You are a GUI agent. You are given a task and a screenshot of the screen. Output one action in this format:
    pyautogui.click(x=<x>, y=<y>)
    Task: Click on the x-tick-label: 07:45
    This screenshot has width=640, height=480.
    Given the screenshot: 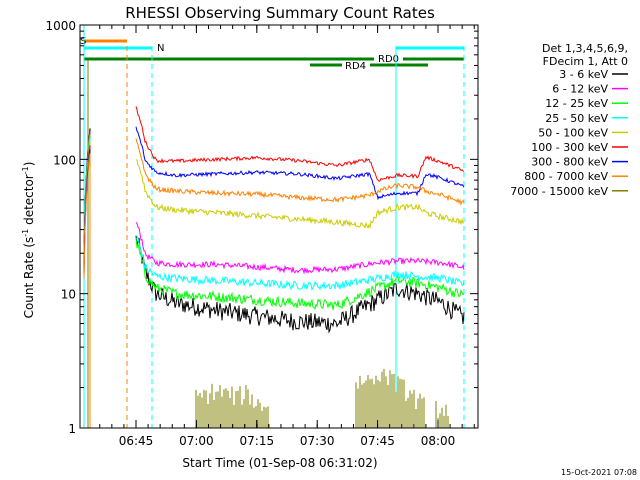 What is the action you would take?
    pyautogui.click(x=377, y=441)
    